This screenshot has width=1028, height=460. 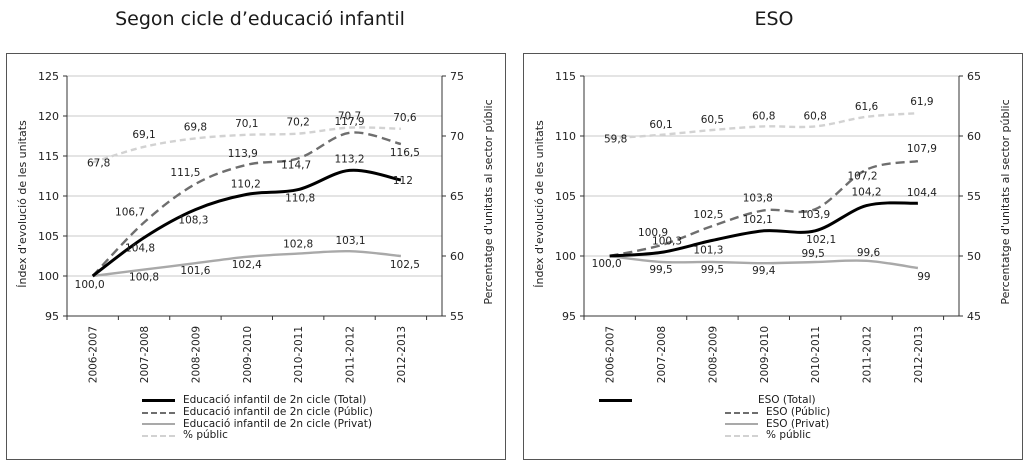 What do you see at coordinates (195, 127) in the screenshot?
I see `data-label-pct: 69,8` at bounding box center [195, 127].